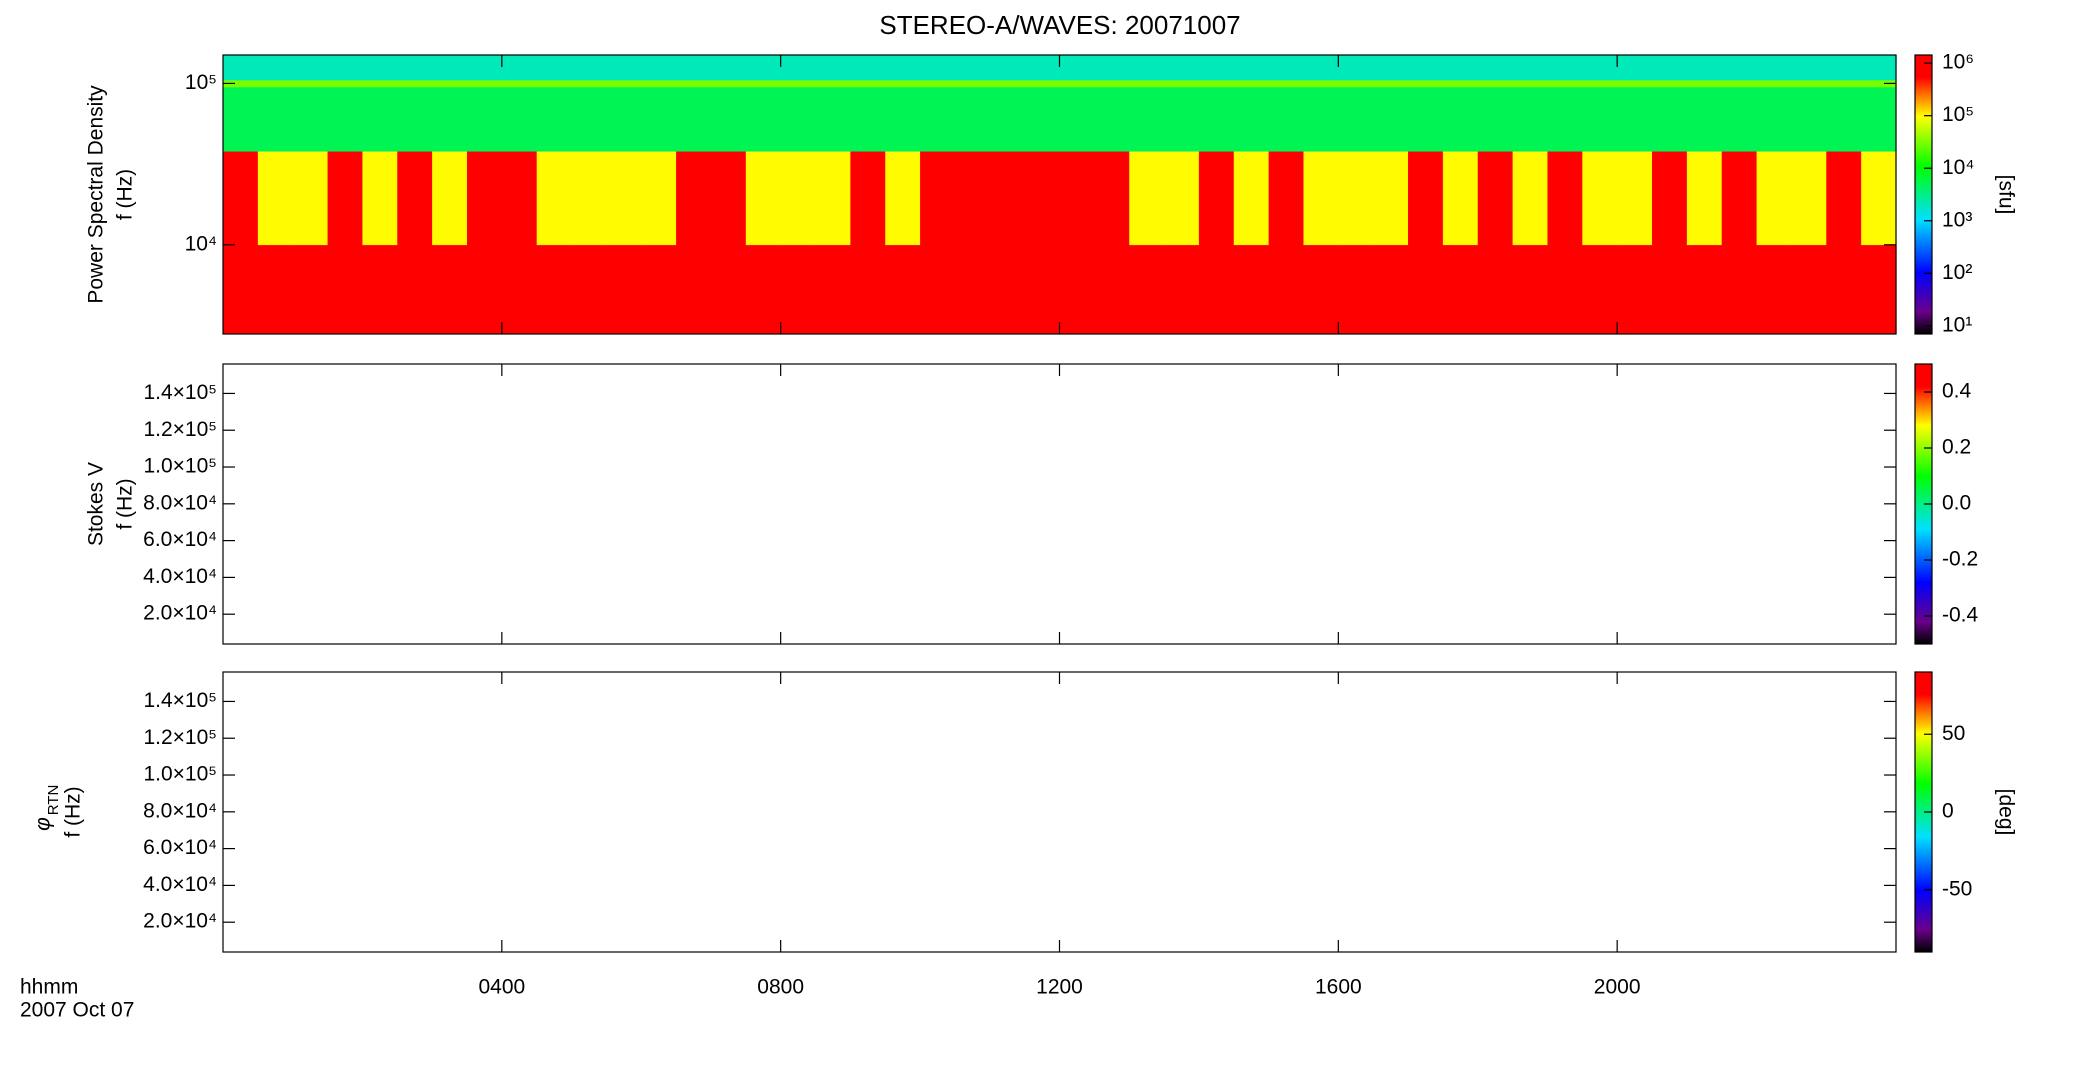  What do you see at coordinates (180, 502) in the screenshot?
I see `y-tick-label: 8.0×10⁴` at bounding box center [180, 502].